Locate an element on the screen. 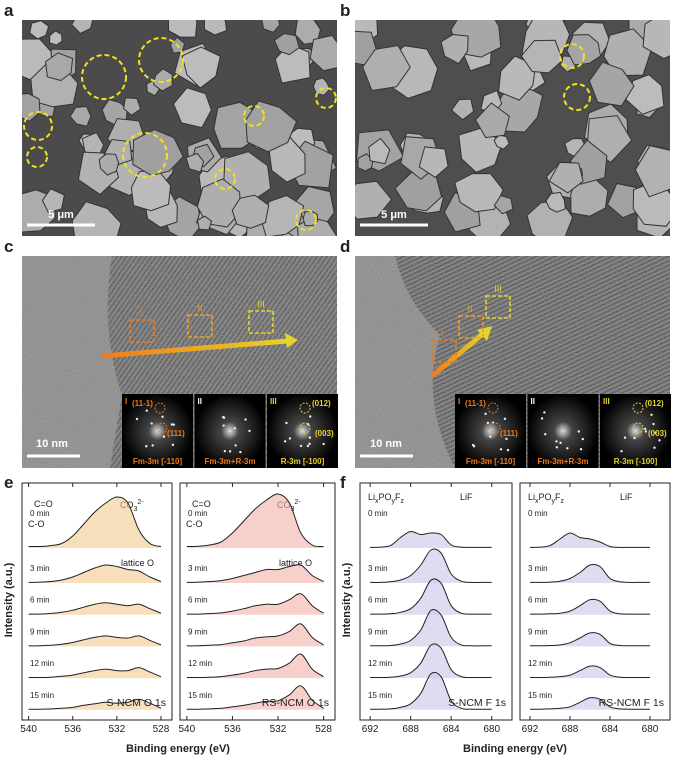 This screenshot has height=762, width=680. x-tick-label: 536 is located at coordinates (72, 729).